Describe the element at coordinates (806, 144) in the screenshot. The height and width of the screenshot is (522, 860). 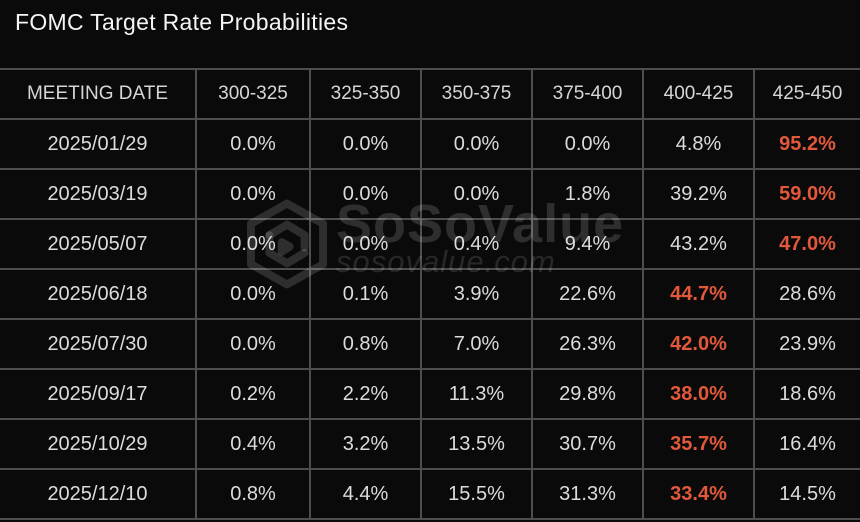
I see `probability-cell-max: 95.2%` at that location.